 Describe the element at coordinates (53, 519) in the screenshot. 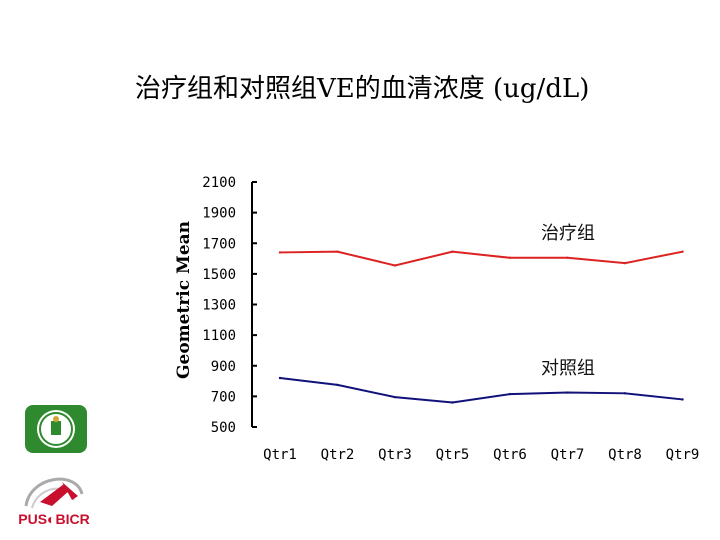

I see `svg-text: PUS◐BICR` at that location.